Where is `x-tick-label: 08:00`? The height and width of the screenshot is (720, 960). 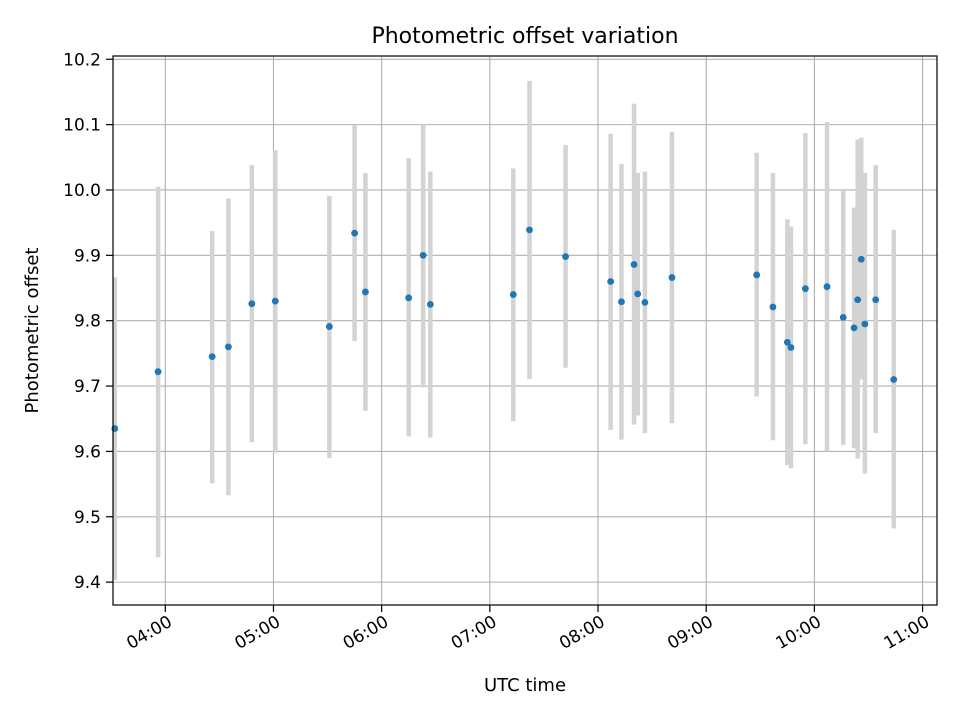
x-tick-label: 08:00 is located at coordinates (582, 633).